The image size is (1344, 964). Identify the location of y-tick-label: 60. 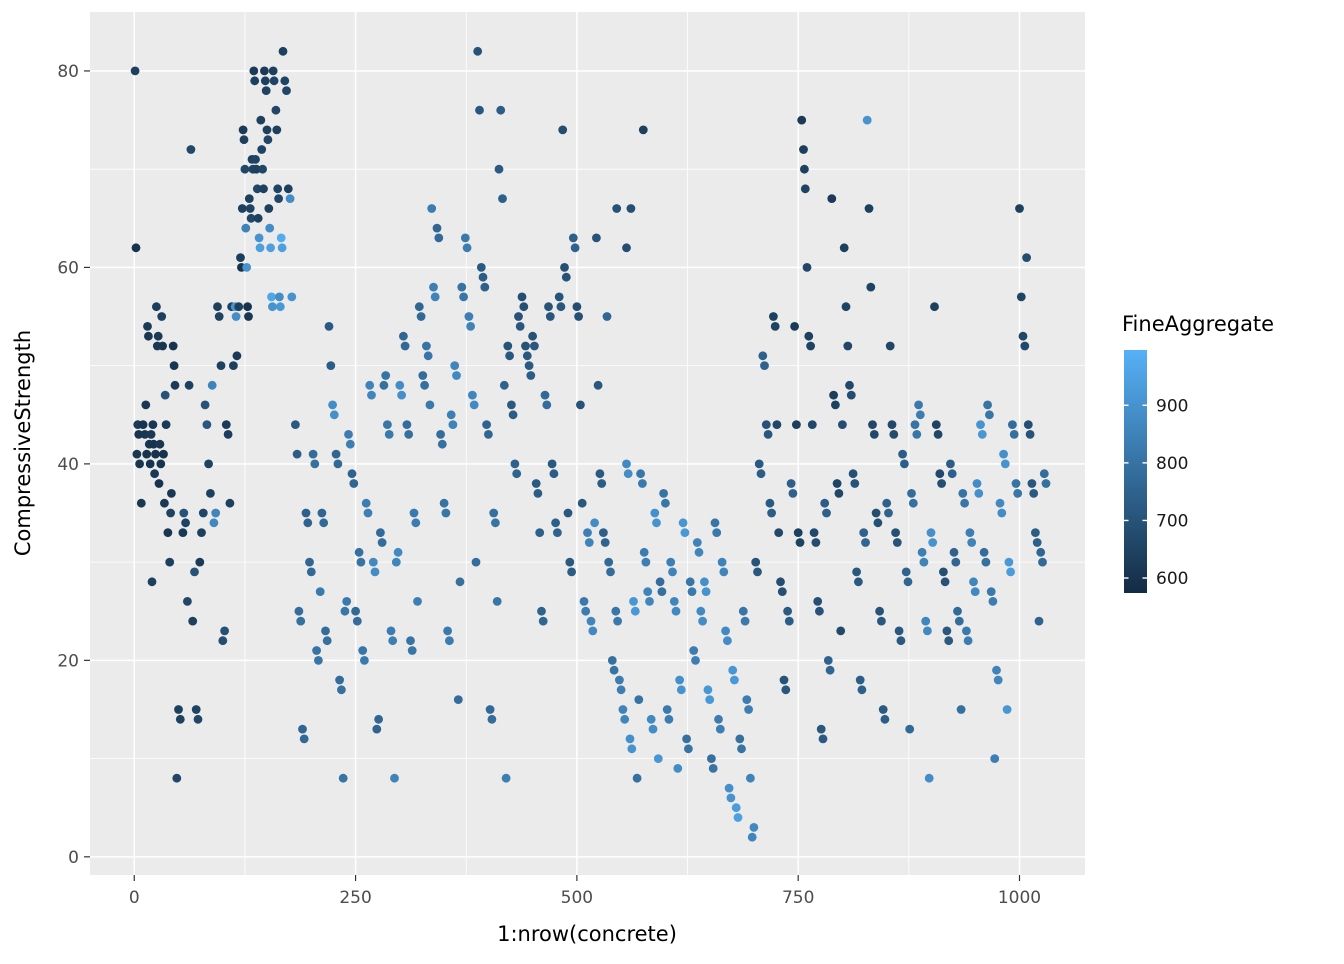
(68, 268).